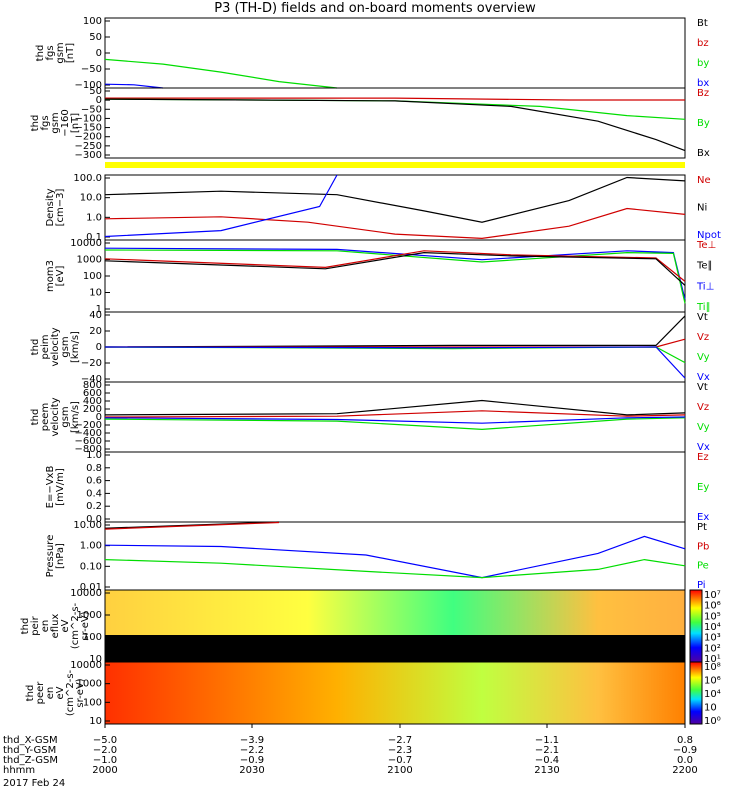  Describe the element at coordinates (34, 783) in the screenshot. I see `date-label: 2017 Feb 24` at that location.